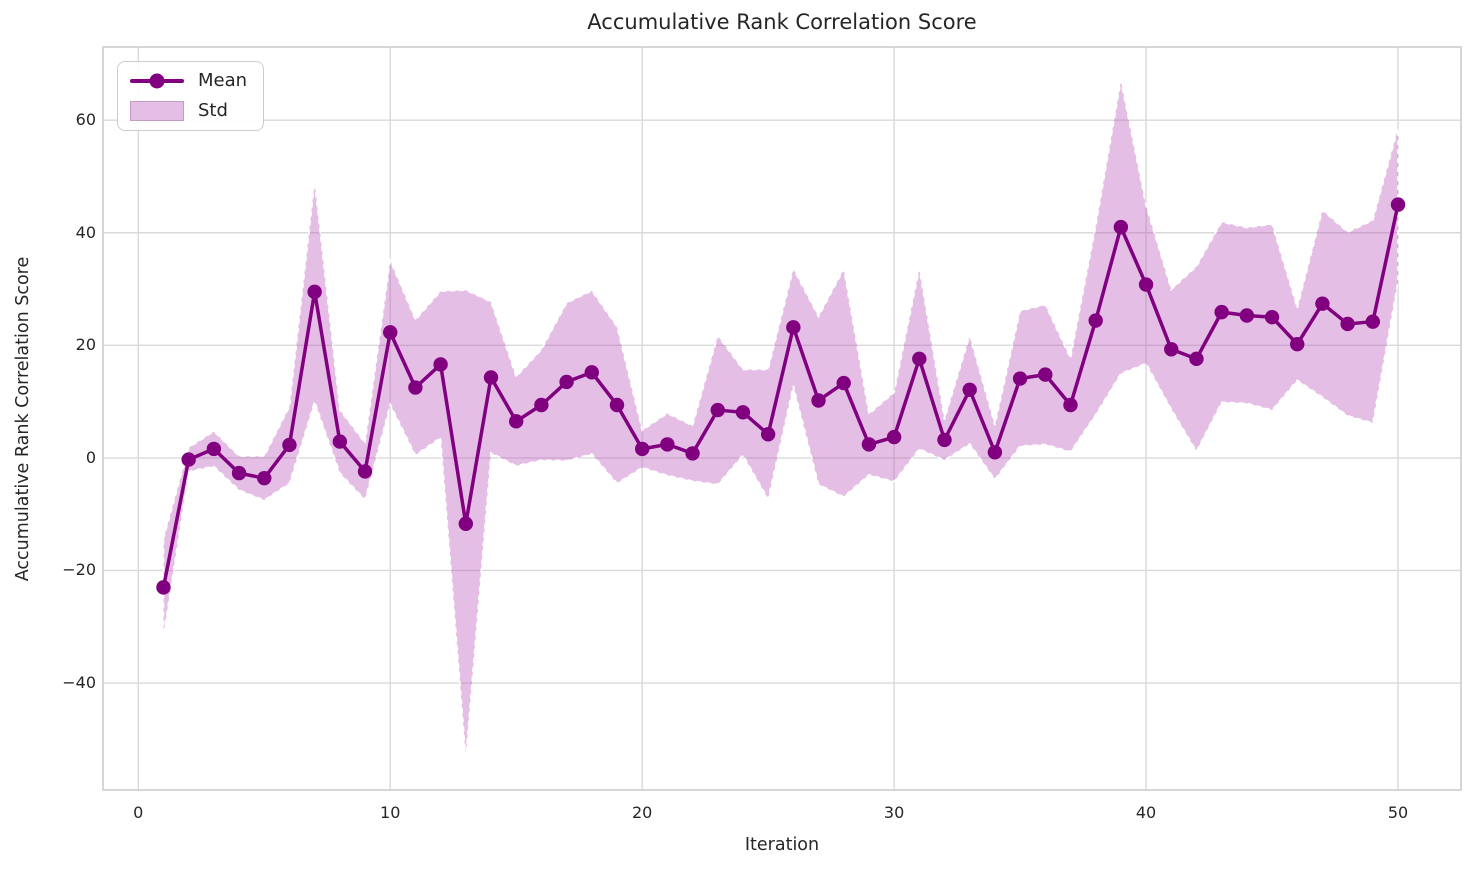 Image resolution: width=1476 pixels, height=876 pixels. I want to click on y-tick-label: −40, so click(79, 683).